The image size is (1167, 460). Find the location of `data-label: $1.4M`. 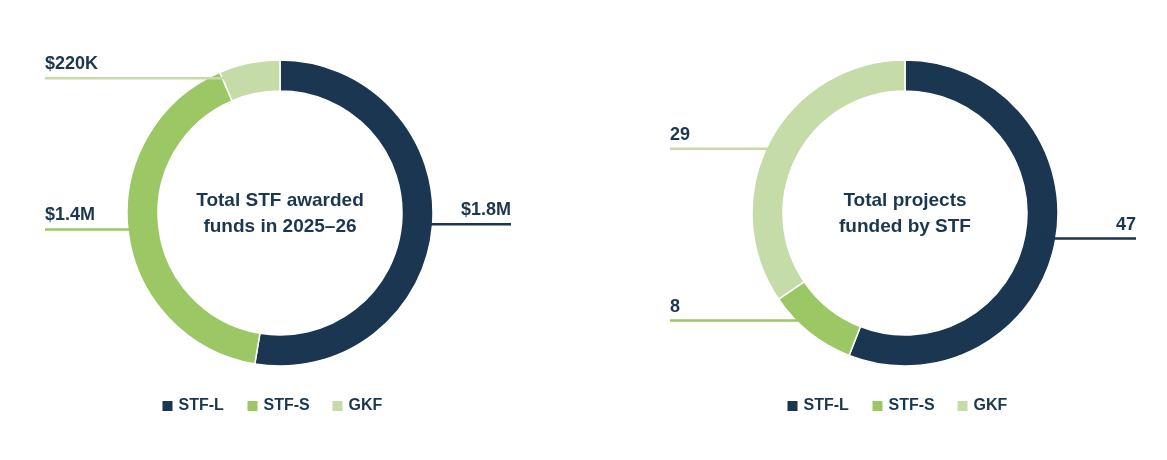

data-label: $1.4M is located at coordinates (70, 214).